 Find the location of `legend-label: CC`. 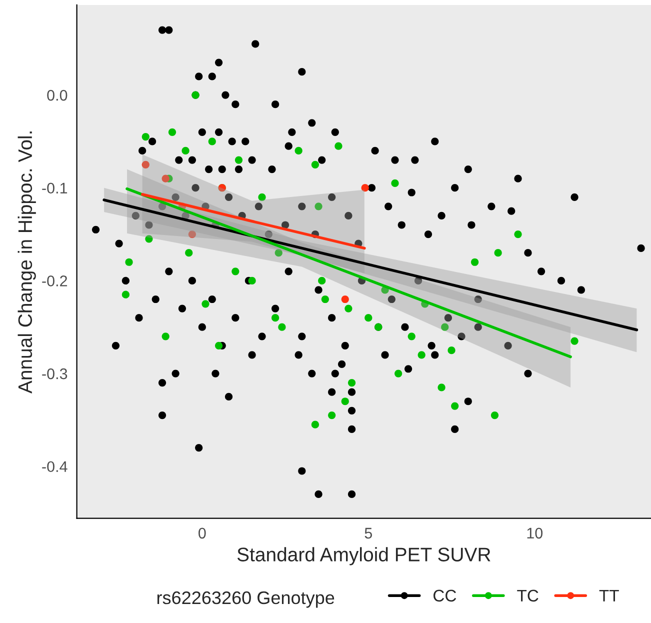

legend-label: CC is located at coordinates (445, 596).